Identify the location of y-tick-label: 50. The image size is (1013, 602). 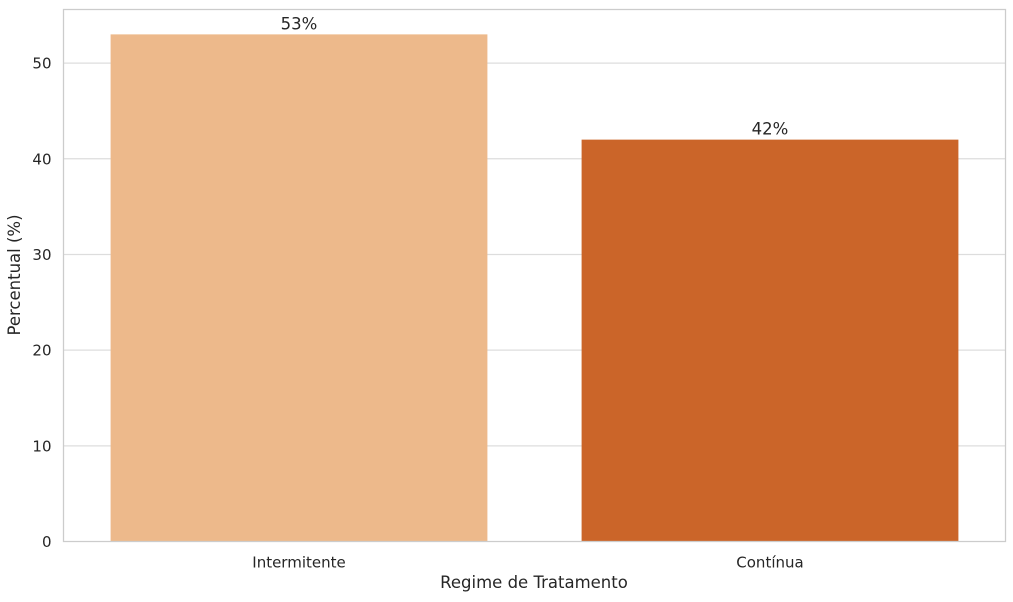
(41, 64).